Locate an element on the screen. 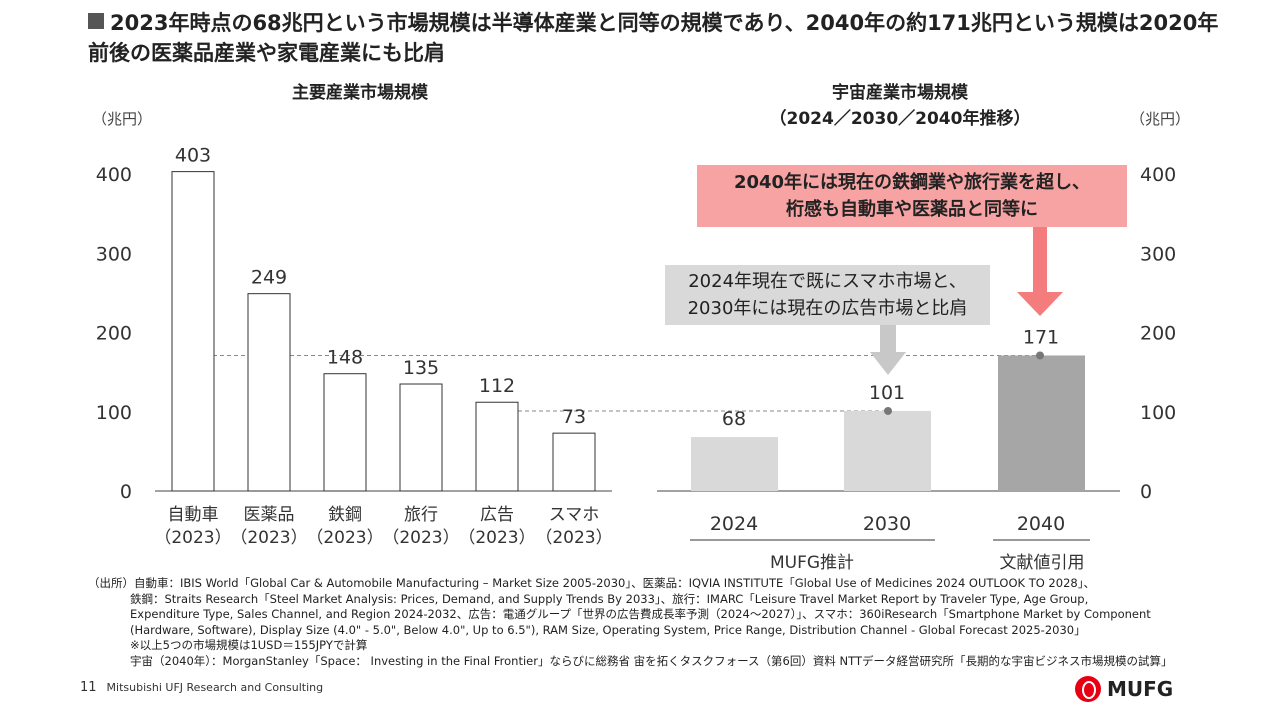  page-number: 11 is located at coordinates (88, 687).